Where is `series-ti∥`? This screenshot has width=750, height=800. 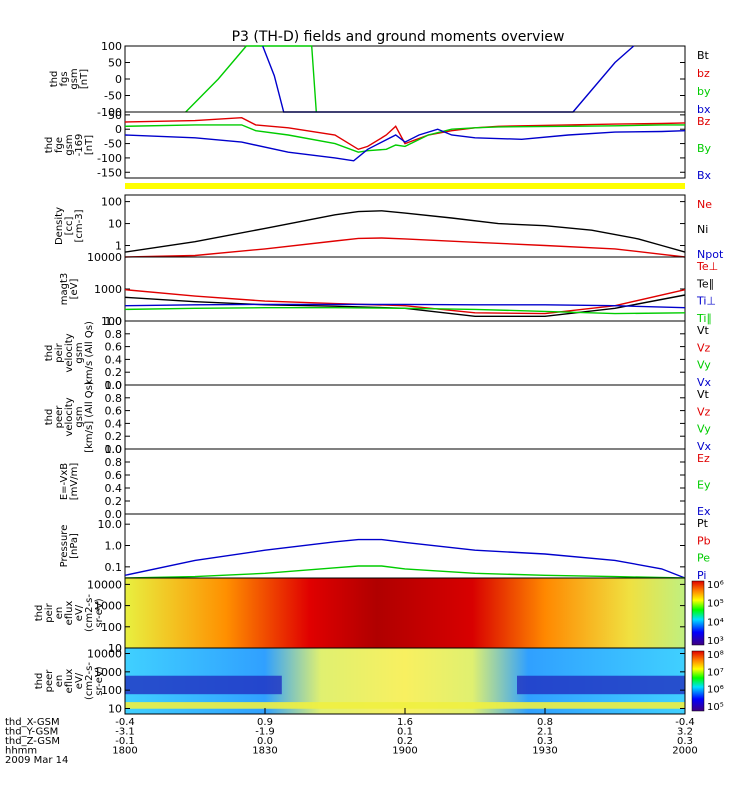
series-ti∥ is located at coordinates (405, 311).